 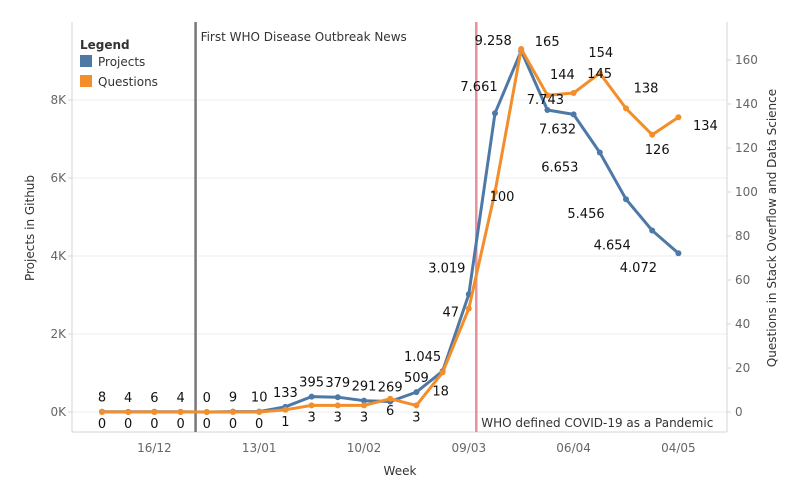 What do you see at coordinates (451, 313) in the screenshot?
I see `data-label-questions: 47` at bounding box center [451, 313].